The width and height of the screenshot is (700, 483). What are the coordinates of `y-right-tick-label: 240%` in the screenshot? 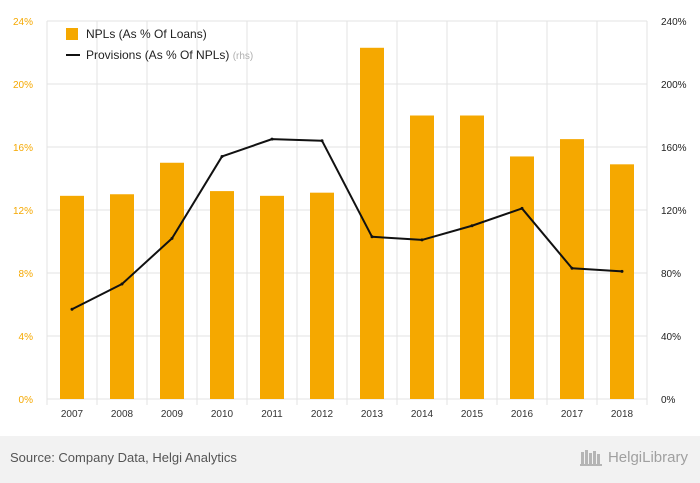 It's located at (674, 22).